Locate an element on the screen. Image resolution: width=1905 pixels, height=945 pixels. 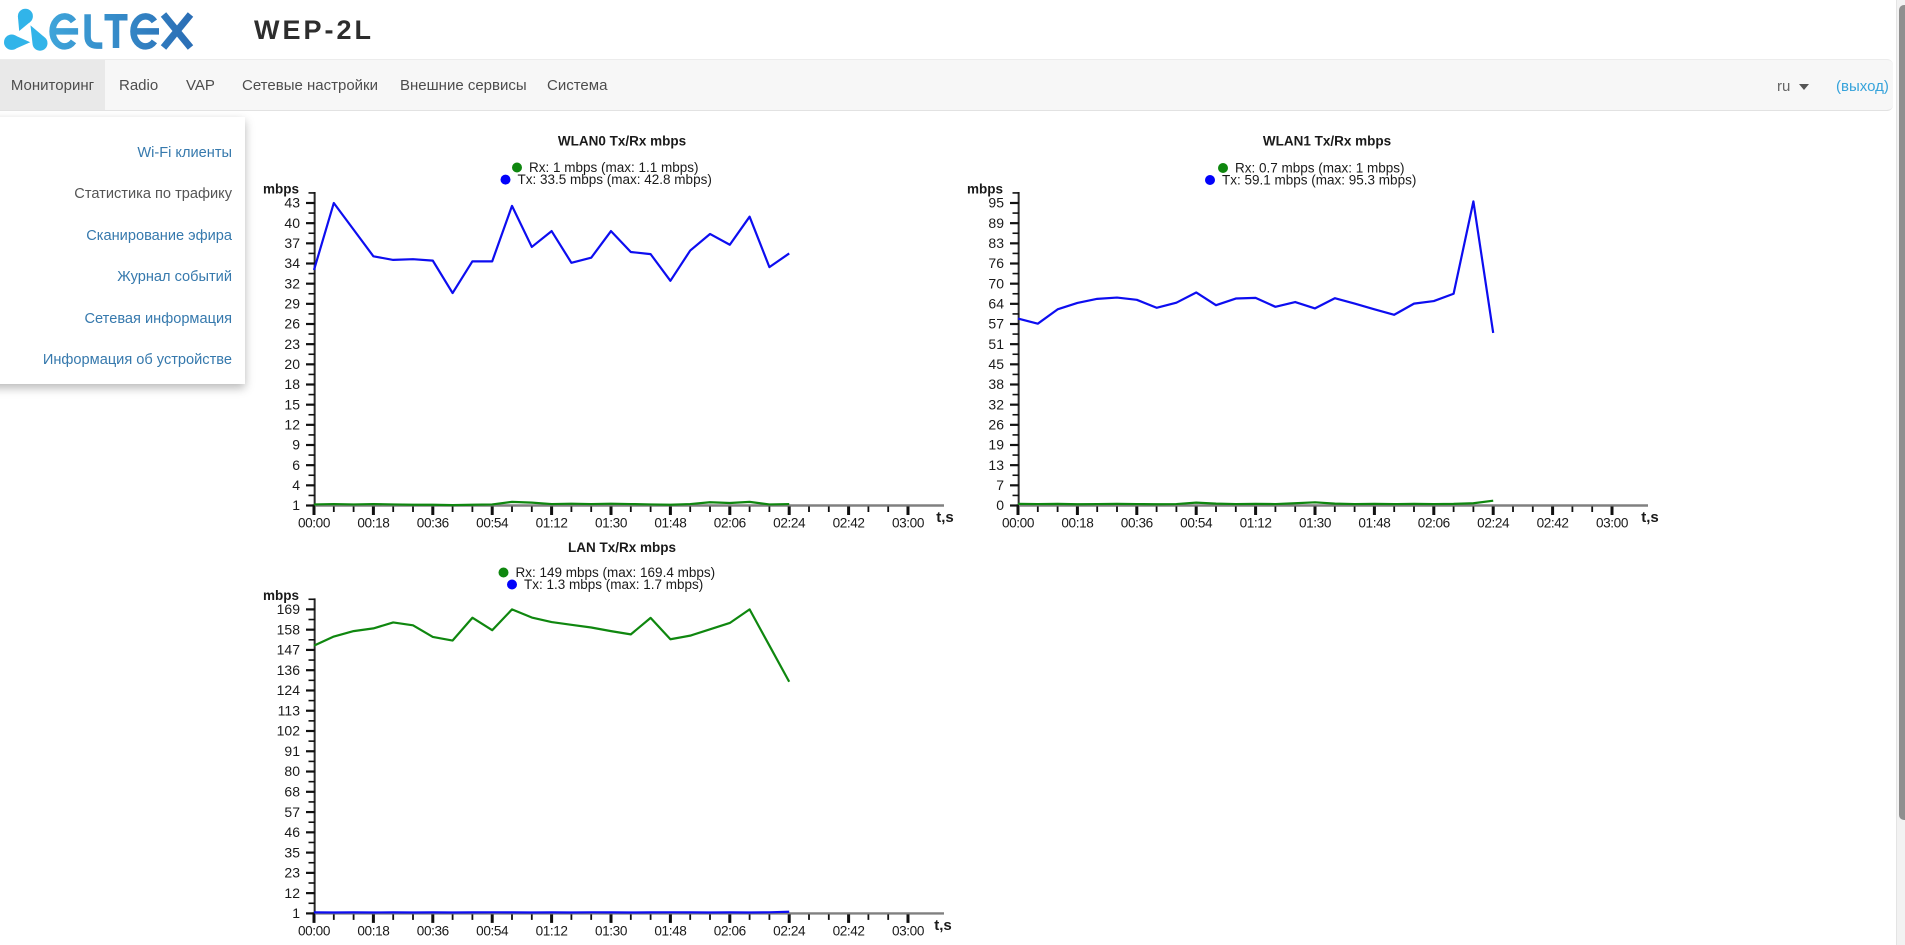
svg-text: 113 is located at coordinates (289, 710).